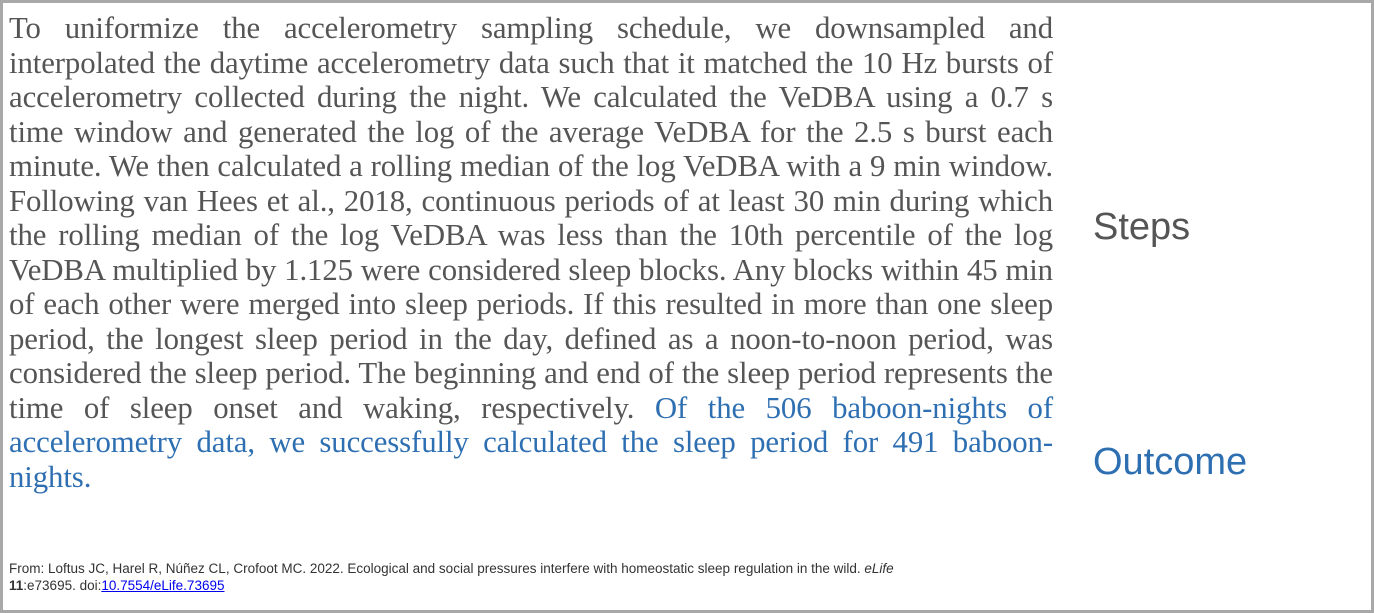  What do you see at coordinates (62, 585) in the screenshot?
I see `citation-article: :e73695. doi:` at bounding box center [62, 585].